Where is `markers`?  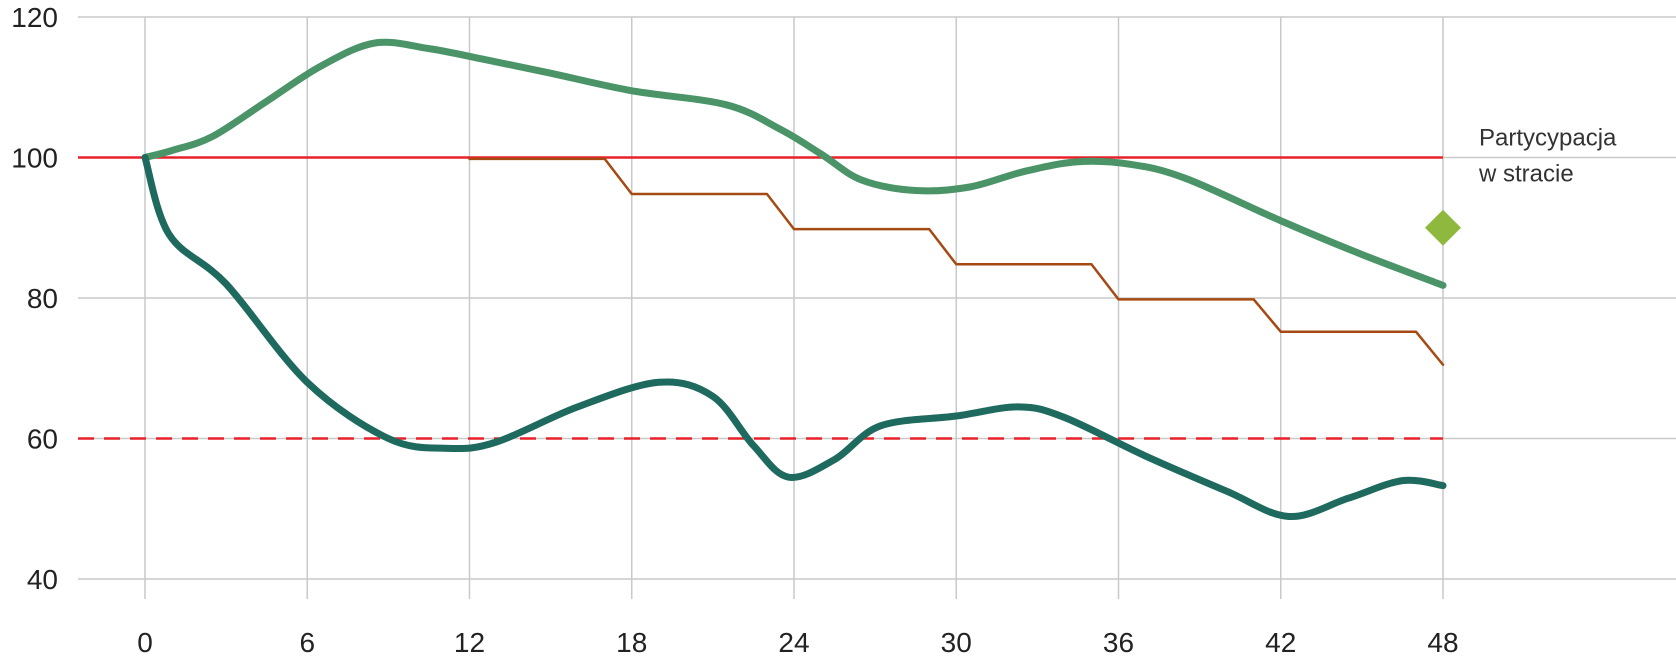
markers is located at coordinates (1443, 227).